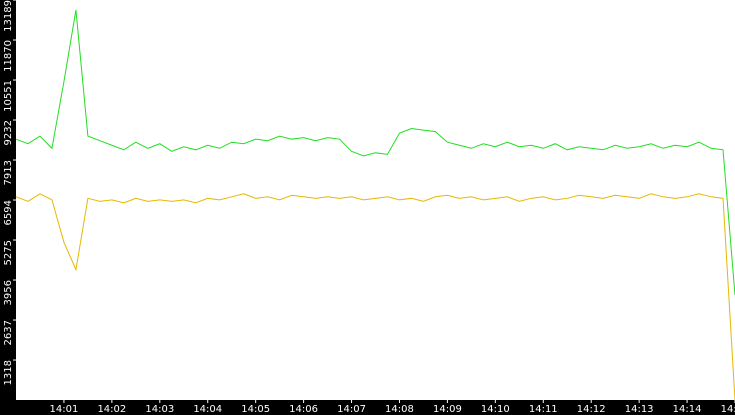 The width and height of the screenshot is (735, 415). What do you see at coordinates (367, 407) in the screenshot?
I see `x-axis-band` at bounding box center [367, 407].